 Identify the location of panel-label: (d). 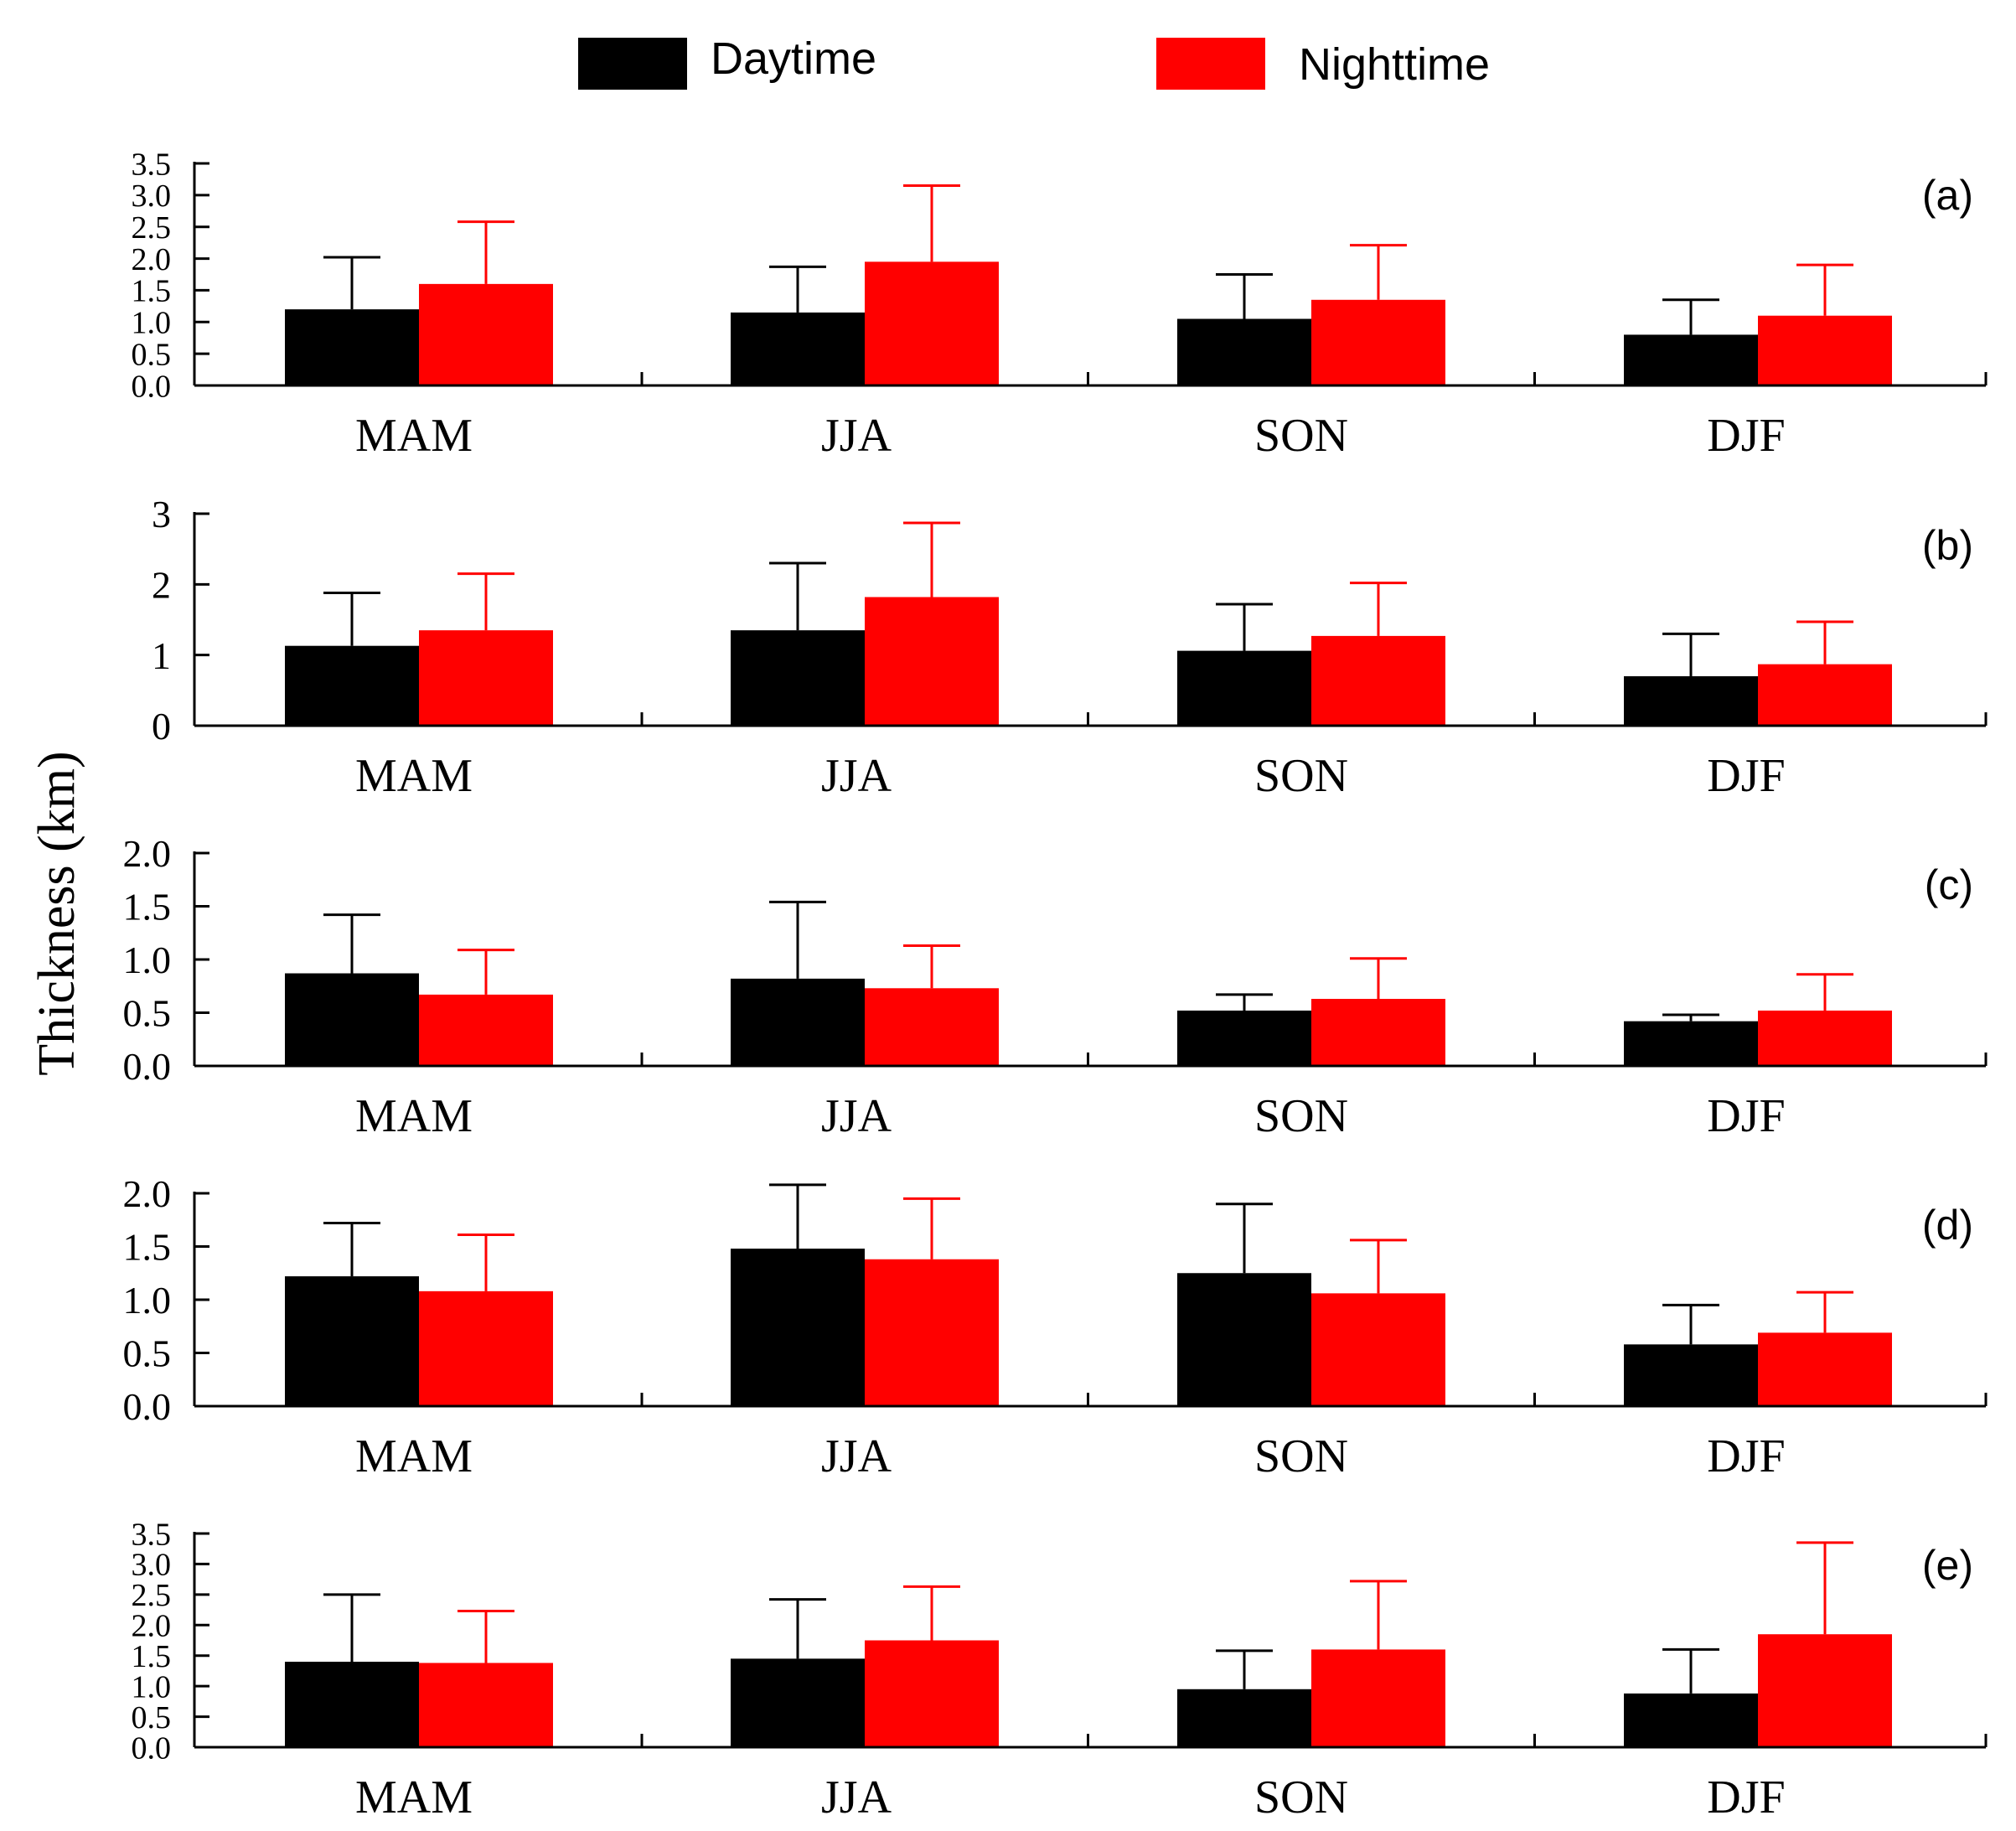
(1947, 1225).